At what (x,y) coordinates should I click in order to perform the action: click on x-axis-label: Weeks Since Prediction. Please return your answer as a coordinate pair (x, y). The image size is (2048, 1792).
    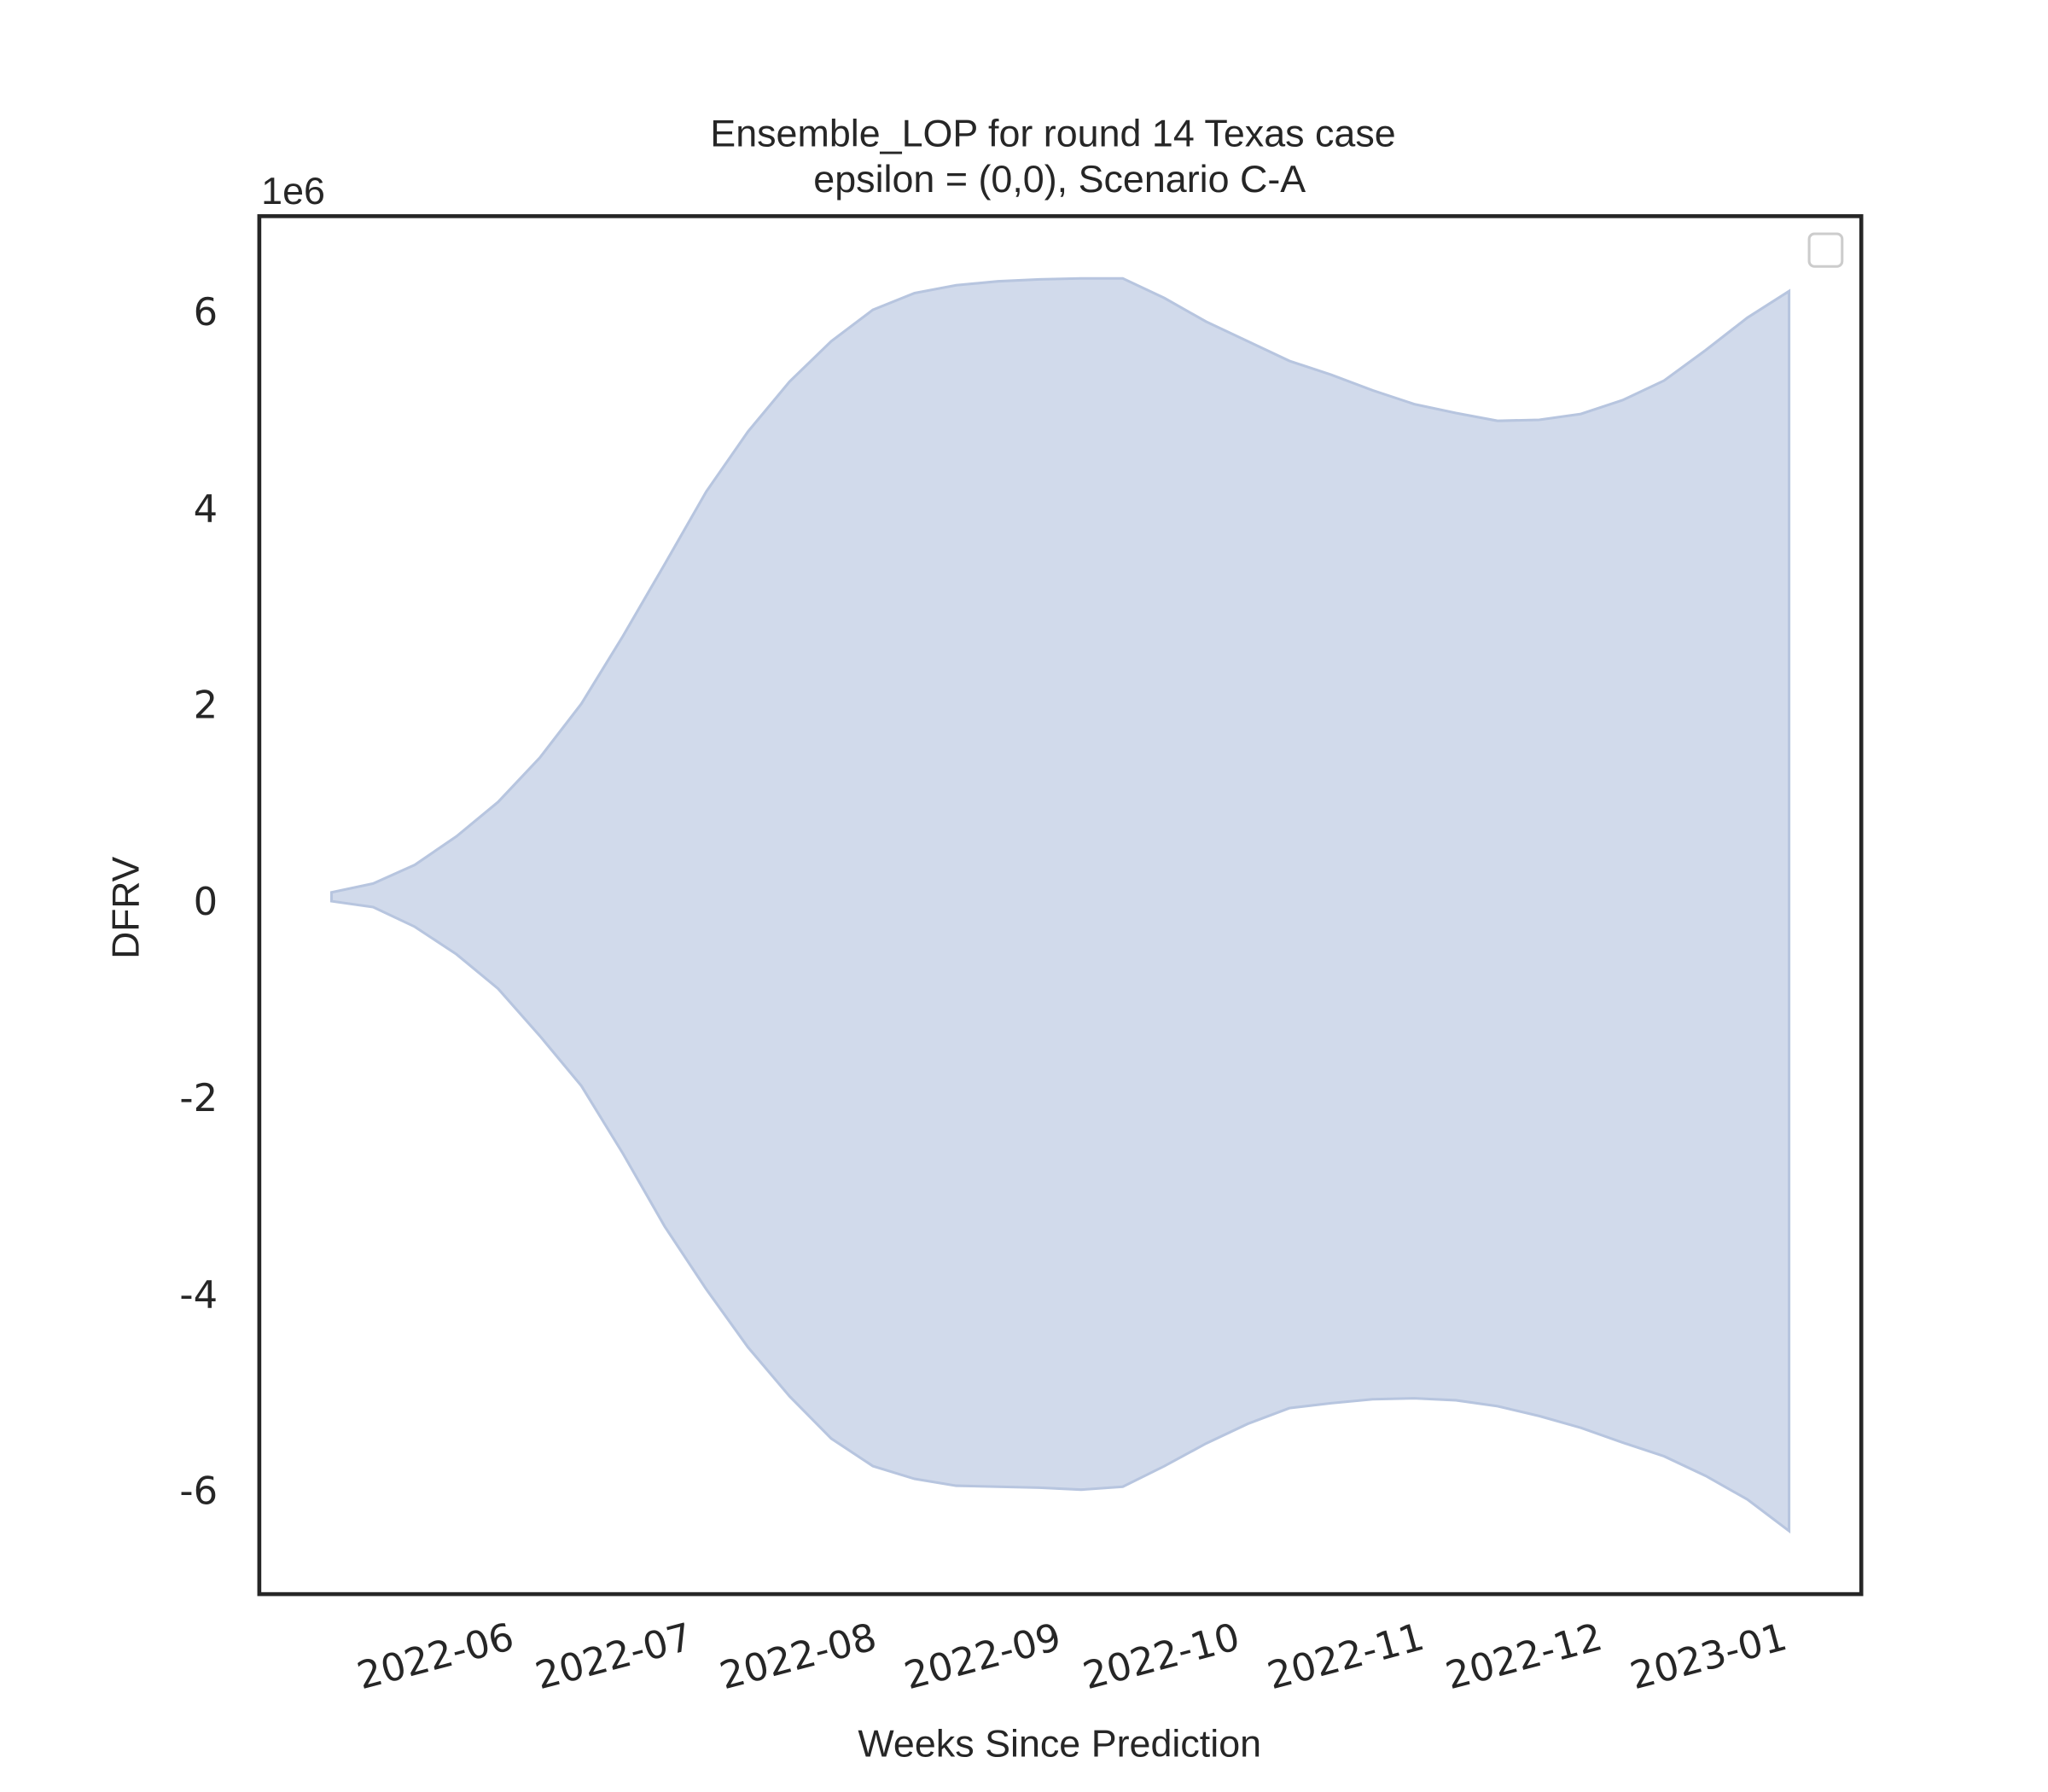
    Looking at the image, I should click on (1059, 1745).